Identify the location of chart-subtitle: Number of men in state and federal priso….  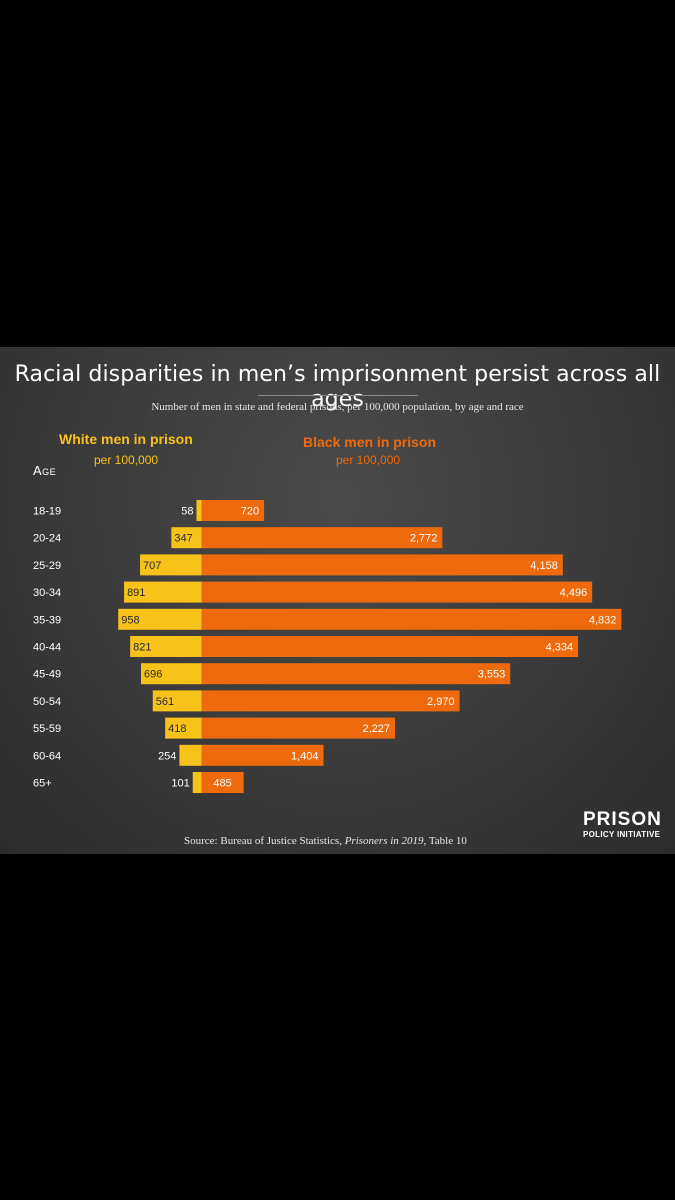
(337, 407).